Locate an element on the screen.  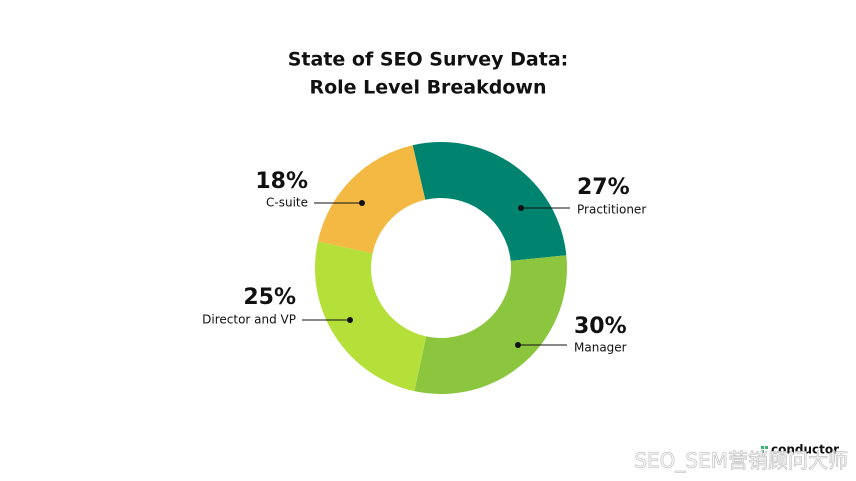
watermark: SEO_SEM营销顾问大师 is located at coordinates (741, 461).